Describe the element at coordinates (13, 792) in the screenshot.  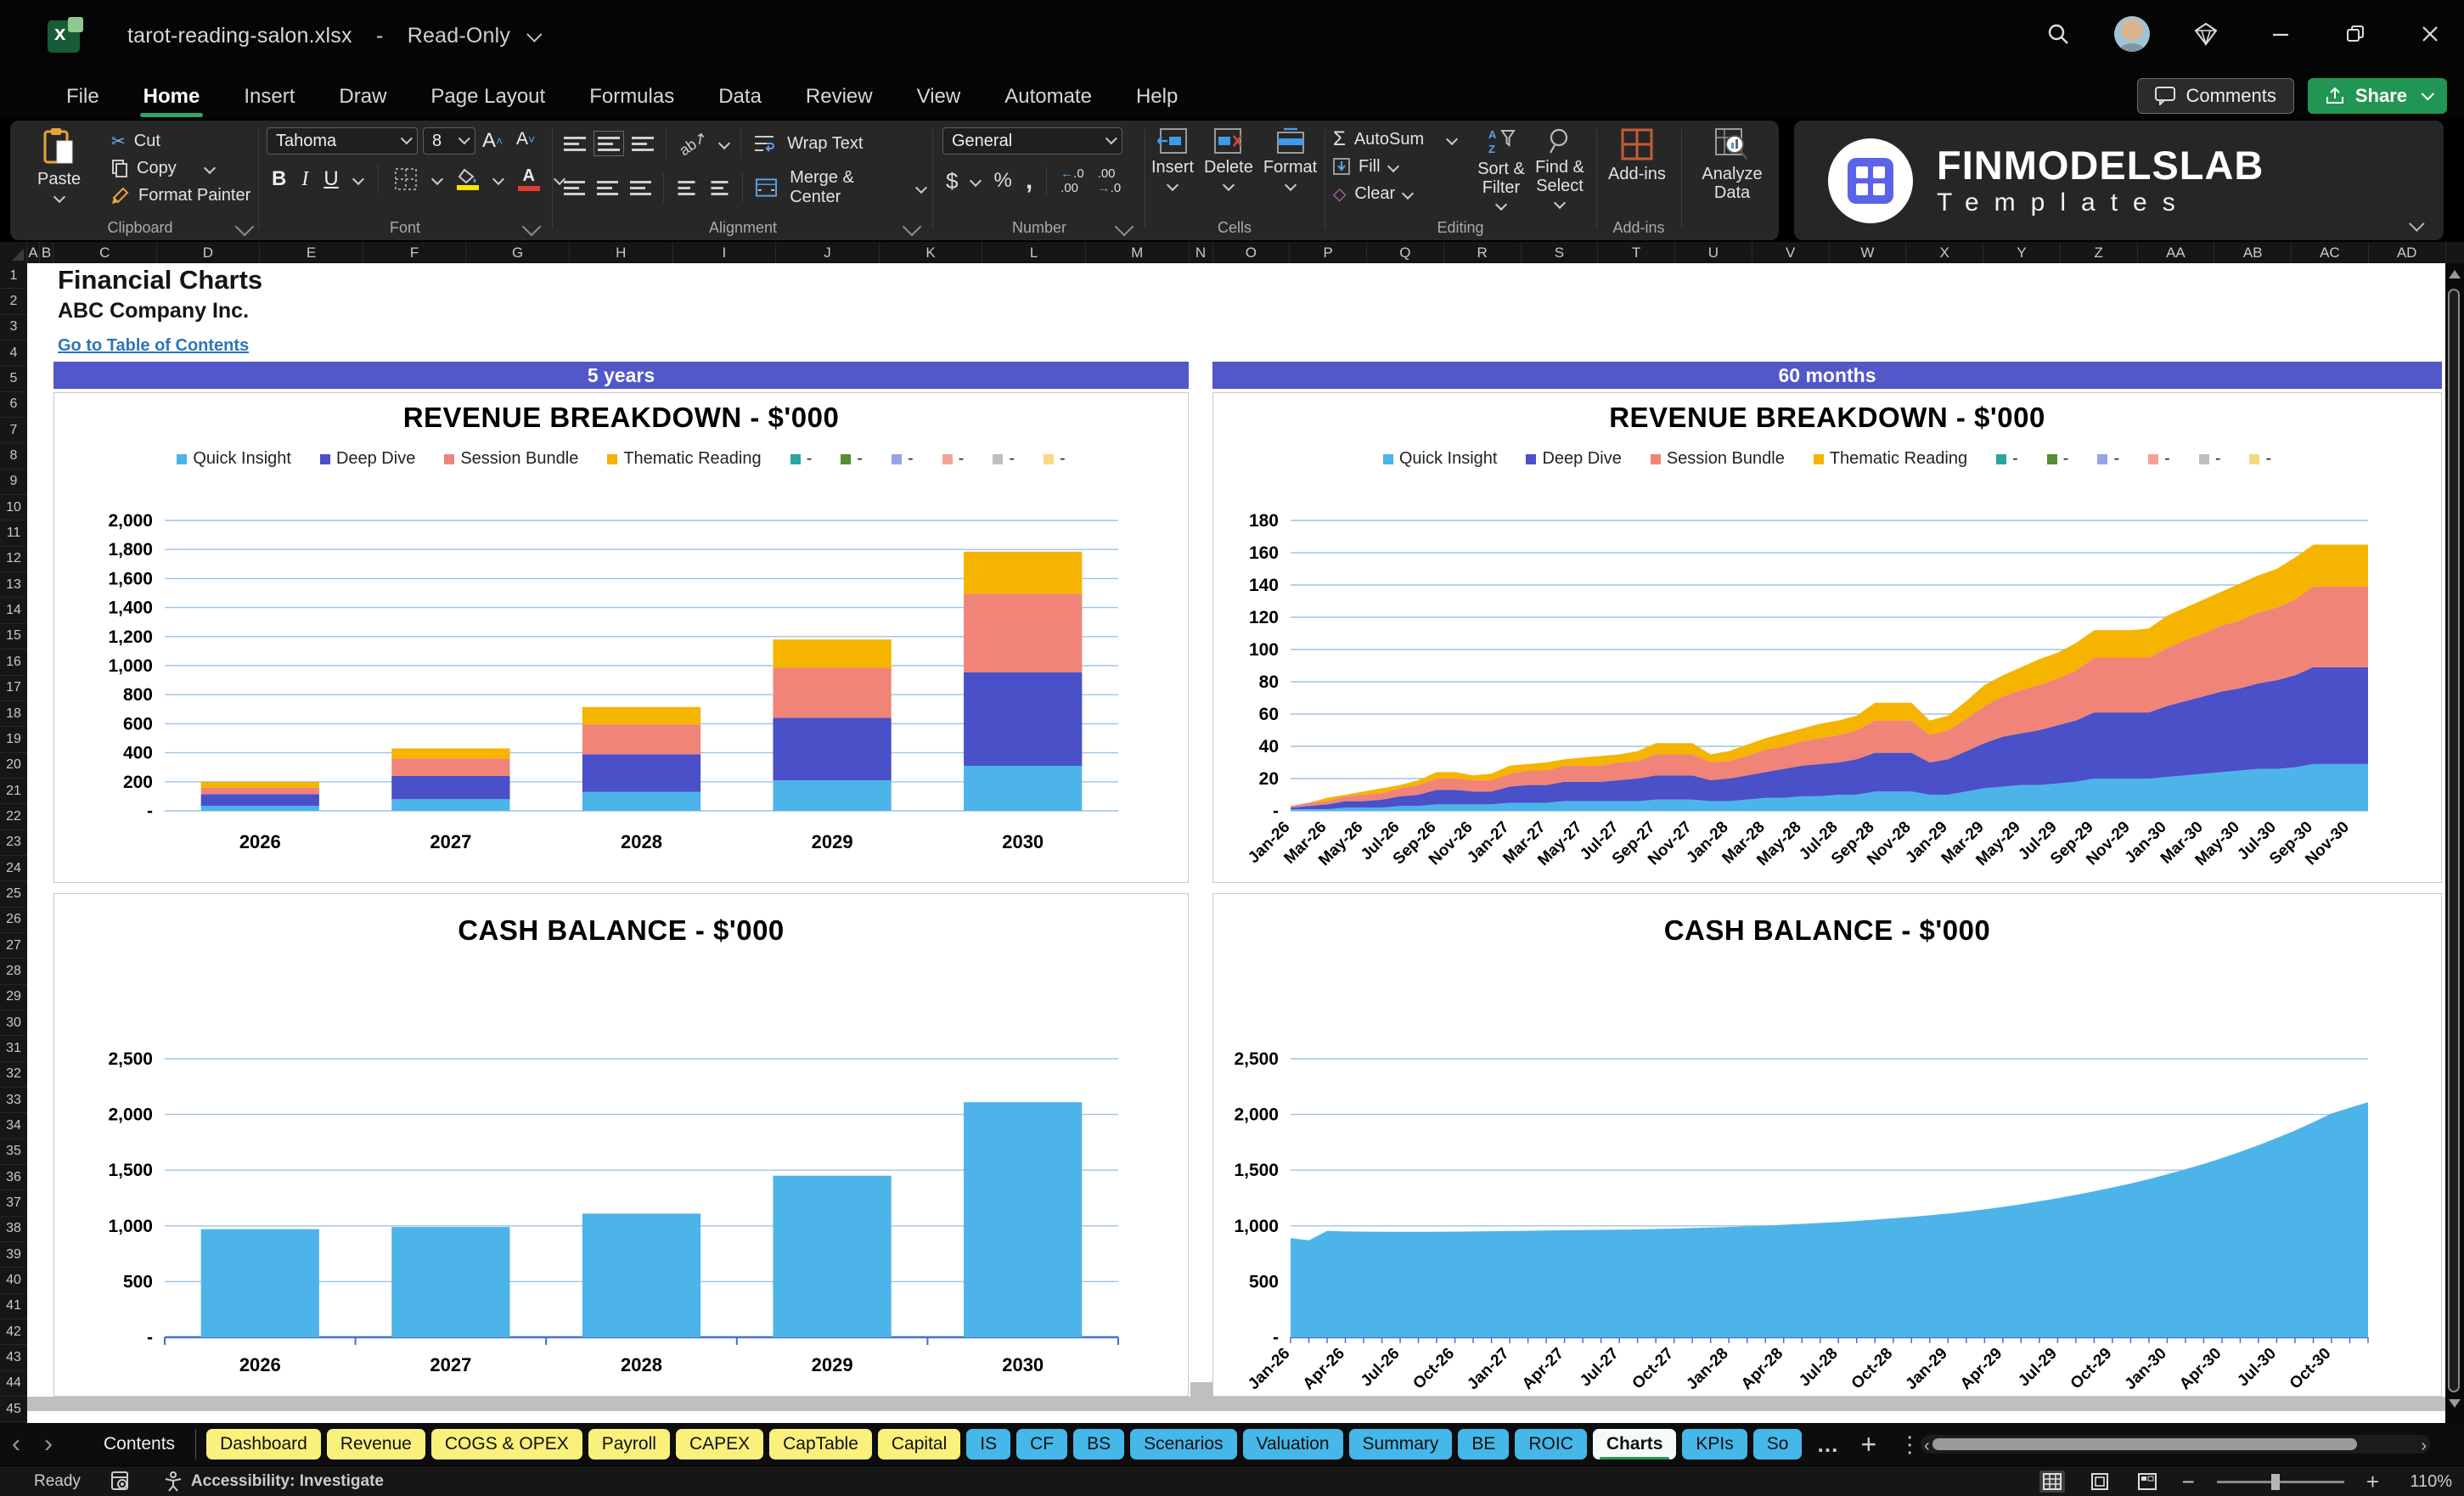
I see `row-header-21: 21` at that location.